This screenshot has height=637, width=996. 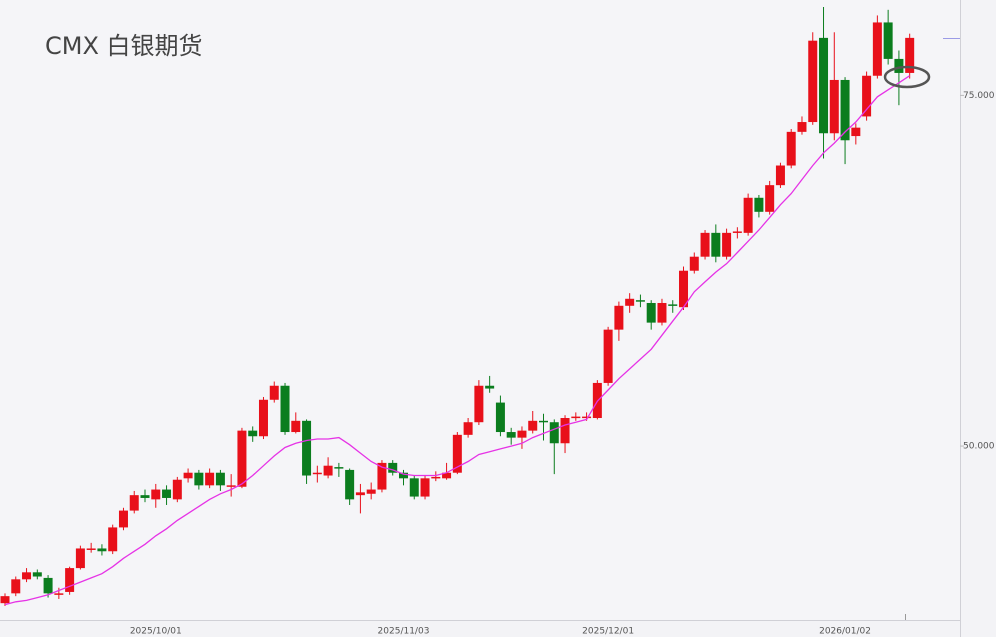 What do you see at coordinates (404, 632) in the screenshot?
I see `x-tick-label: 2025/11/03` at bounding box center [404, 632].